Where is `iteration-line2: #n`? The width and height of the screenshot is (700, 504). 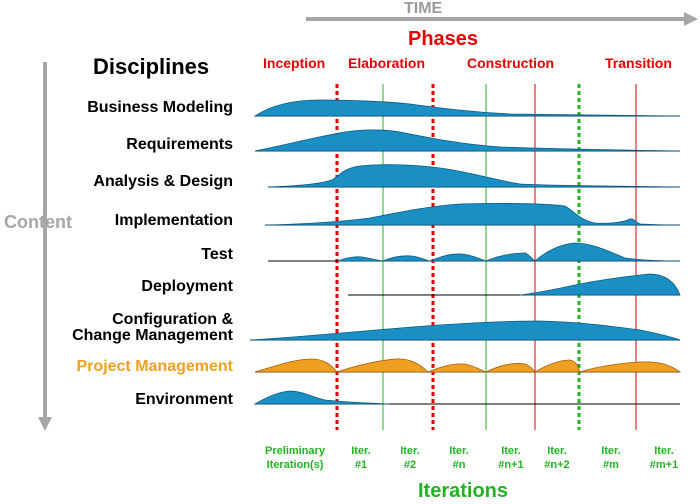
iteration-line2: #n is located at coordinates (459, 465).